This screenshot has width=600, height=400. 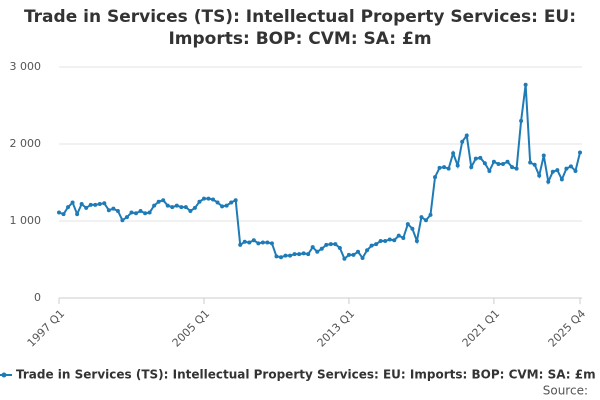 I want to click on x-tick-label: 2005 Q1, so click(x=191, y=328).